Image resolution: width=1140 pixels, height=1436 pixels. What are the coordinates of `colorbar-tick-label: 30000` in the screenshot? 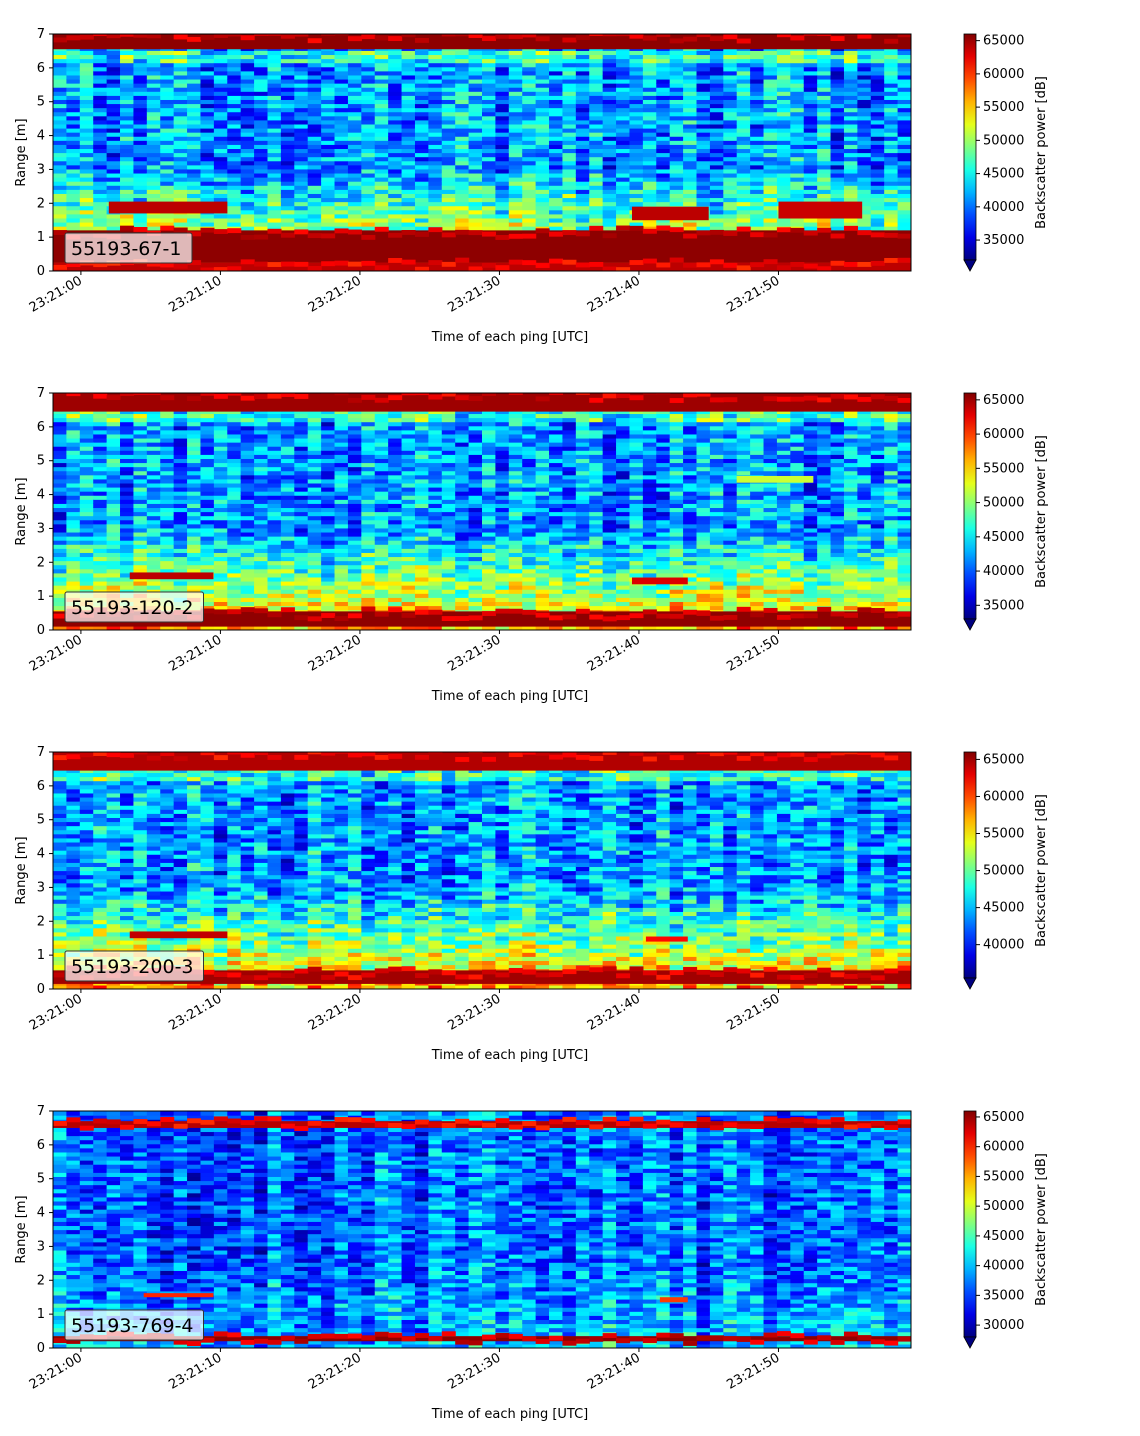 It's located at (1003, 1325).